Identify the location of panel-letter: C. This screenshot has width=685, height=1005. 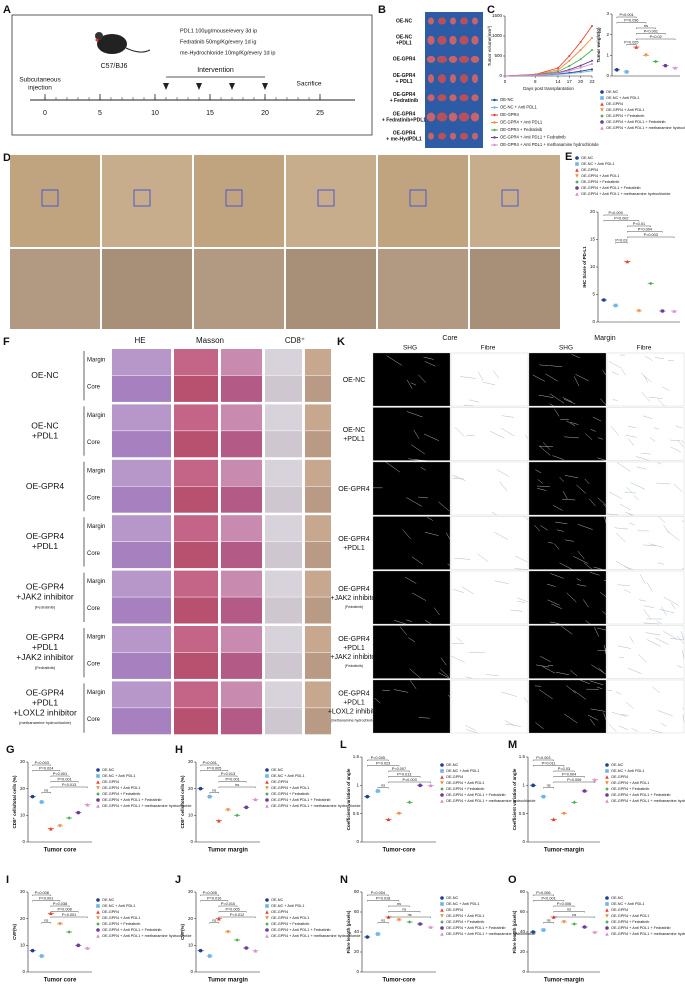
(491, 10).